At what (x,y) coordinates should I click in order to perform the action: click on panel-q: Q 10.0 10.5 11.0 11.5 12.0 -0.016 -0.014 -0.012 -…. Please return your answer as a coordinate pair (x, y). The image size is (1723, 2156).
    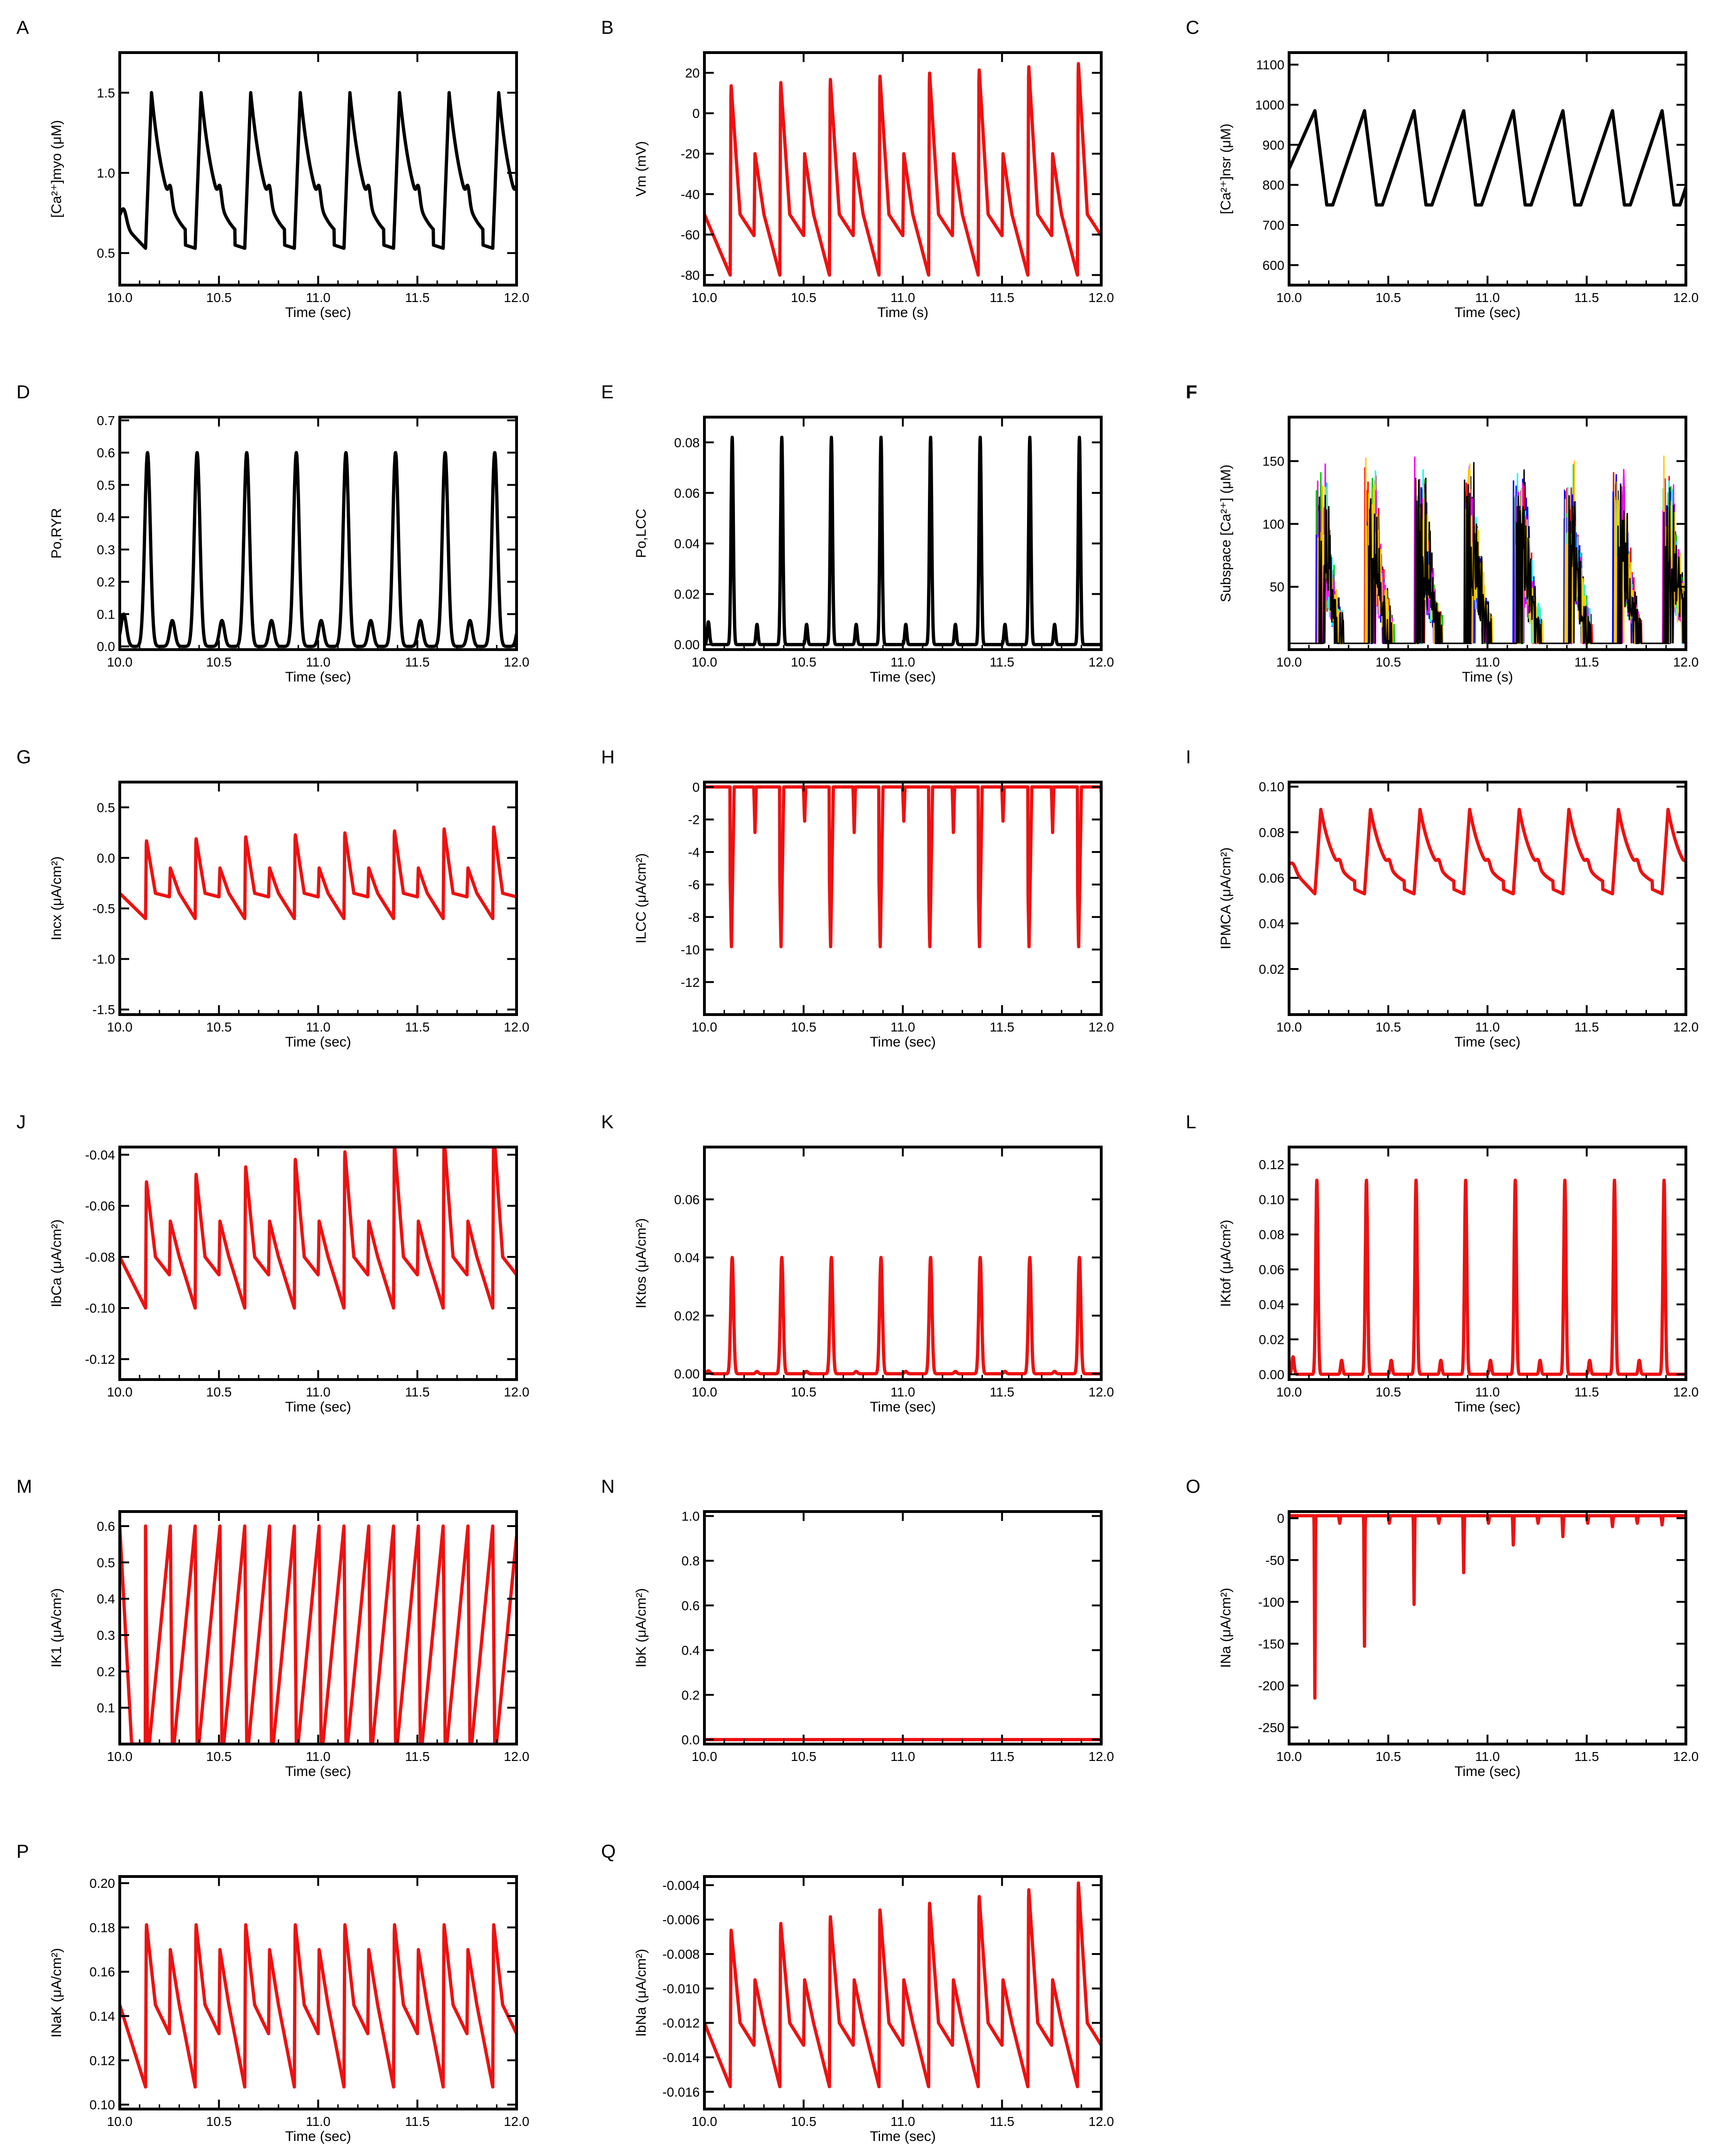
    Looking at the image, I should click on (857, 1993).